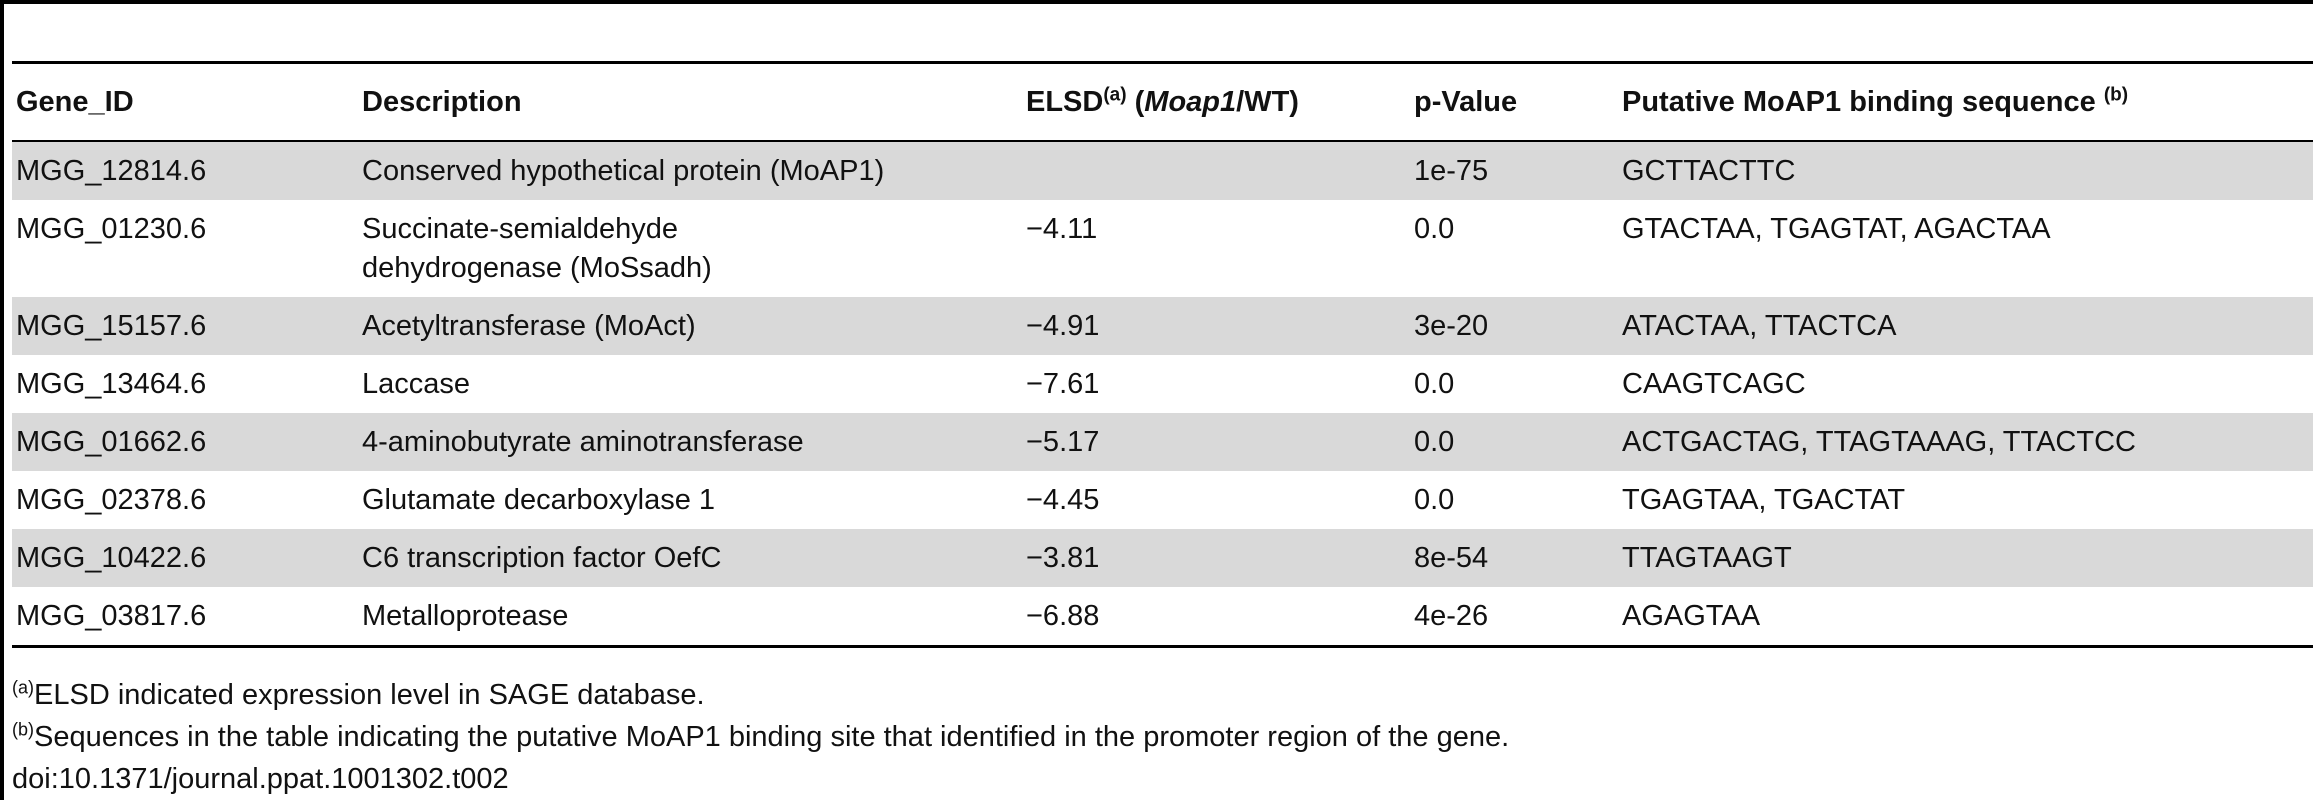 This screenshot has width=2313, height=800. What do you see at coordinates (1065, 101) in the screenshot?
I see `header-elsd-main: ELSD` at bounding box center [1065, 101].